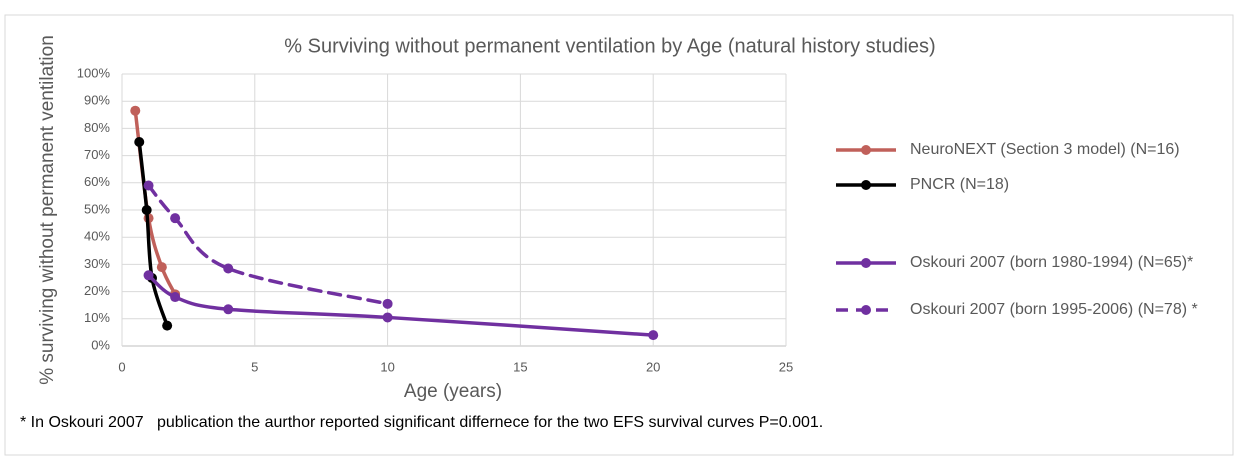 Image resolution: width=1250 pixels, height=465 pixels. Describe the element at coordinates (121, 366) in the screenshot. I see `x-tick-label: 0` at that location.